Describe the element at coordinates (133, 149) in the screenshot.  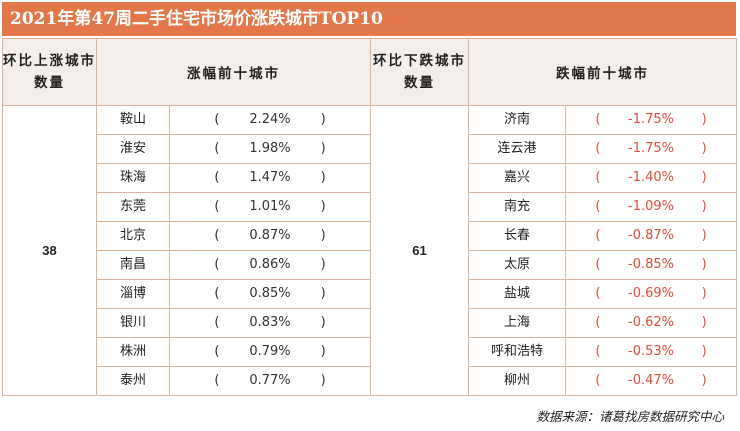
I see `up-city: 淮安` at that location.